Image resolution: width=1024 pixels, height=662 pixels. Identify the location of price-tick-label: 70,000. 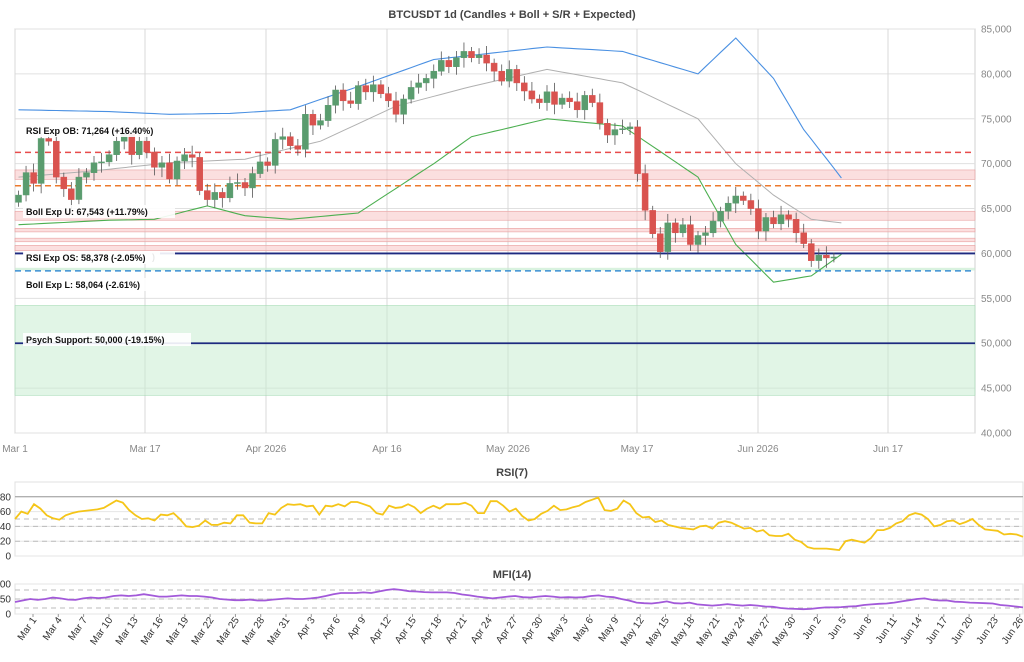
(996, 164).